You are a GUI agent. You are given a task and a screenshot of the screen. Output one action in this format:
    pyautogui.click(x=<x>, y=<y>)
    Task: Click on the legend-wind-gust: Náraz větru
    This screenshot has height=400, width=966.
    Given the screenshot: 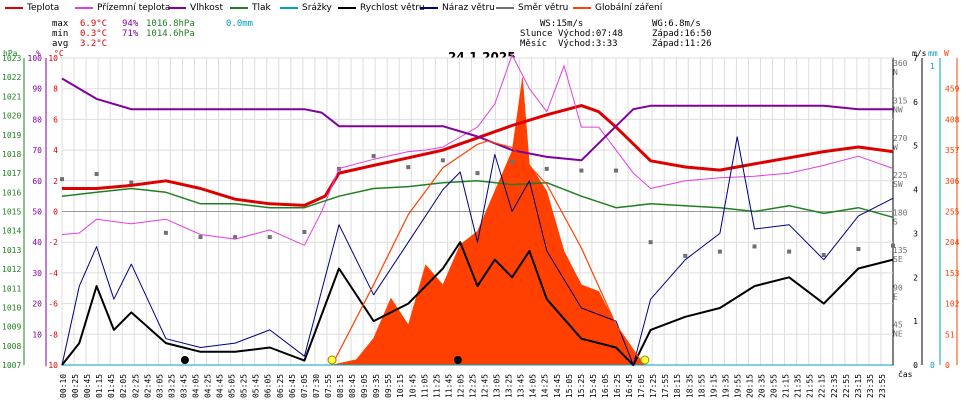 What is the action you would take?
    pyautogui.click(x=457, y=8)
    